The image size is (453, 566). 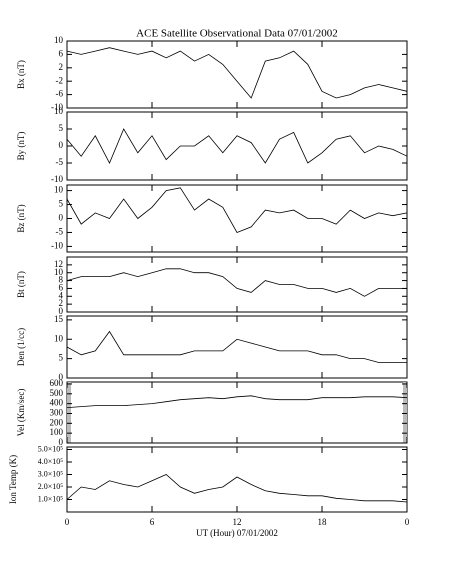 I want to click on y-tick-label: 500, so click(x=57, y=393).